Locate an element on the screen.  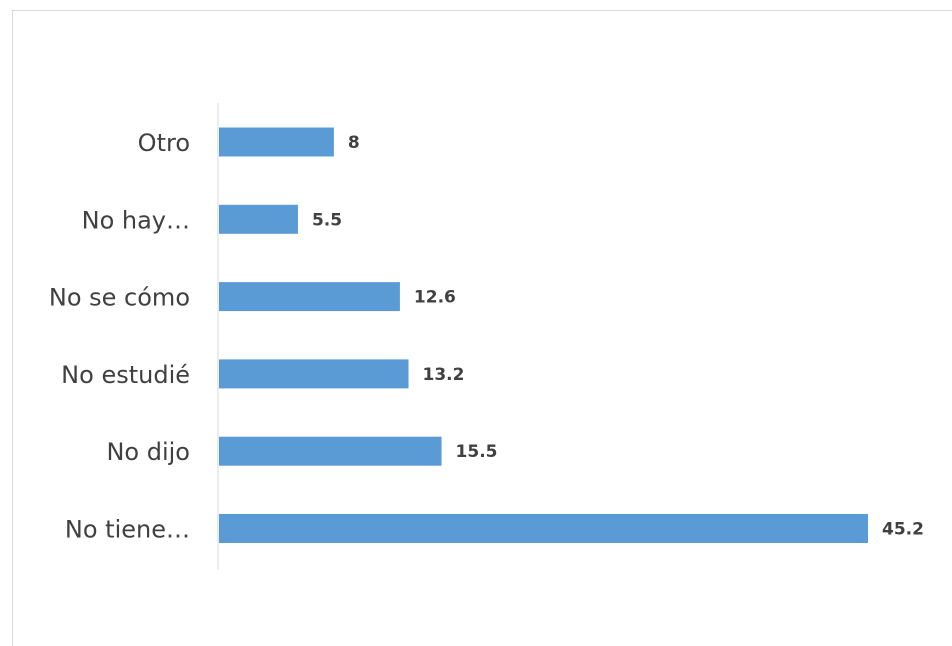
data-label: 5.5 is located at coordinates (327, 220).